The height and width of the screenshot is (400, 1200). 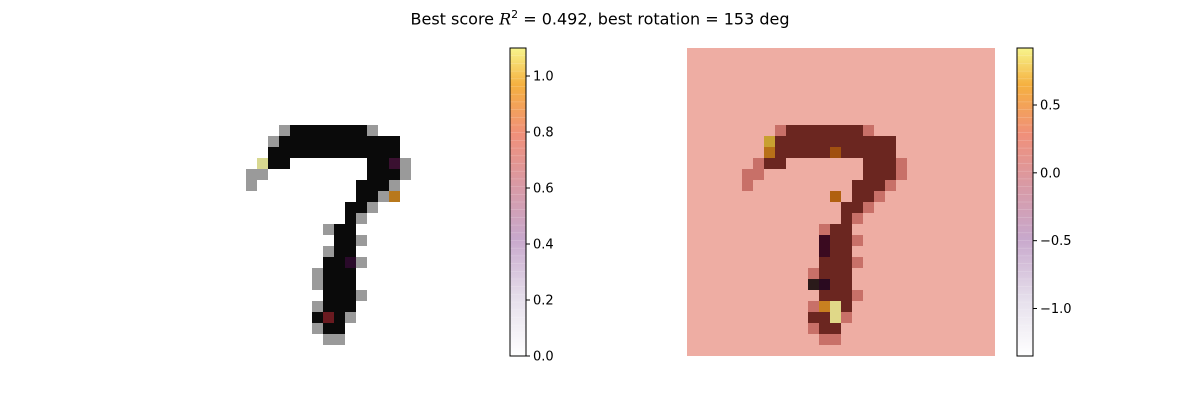 What do you see at coordinates (543, 189) in the screenshot?
I see `colorbar-tick-label: 0.6` at bounding box center [543, 189].